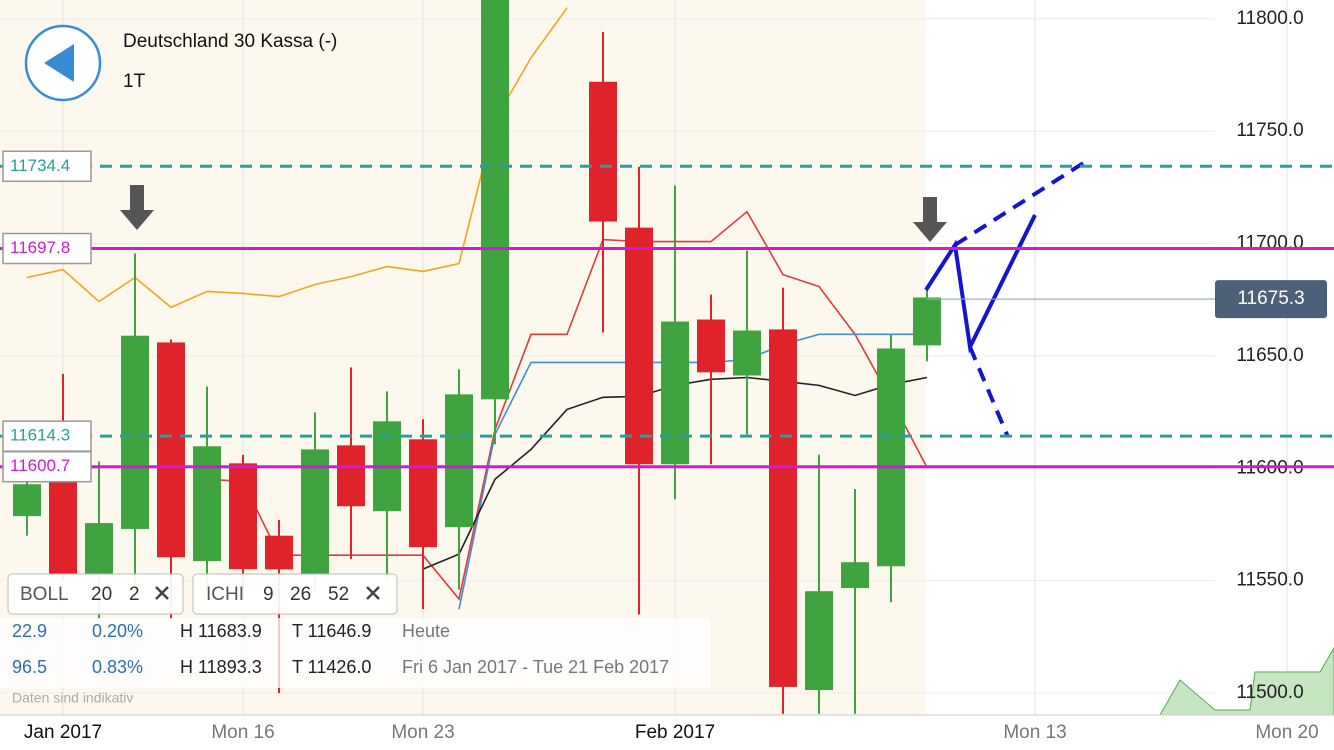  What do you see at coordinates (40, 247) in the screenshot?
I see `level-label: 11697.8` at bounding box center [40, 247].